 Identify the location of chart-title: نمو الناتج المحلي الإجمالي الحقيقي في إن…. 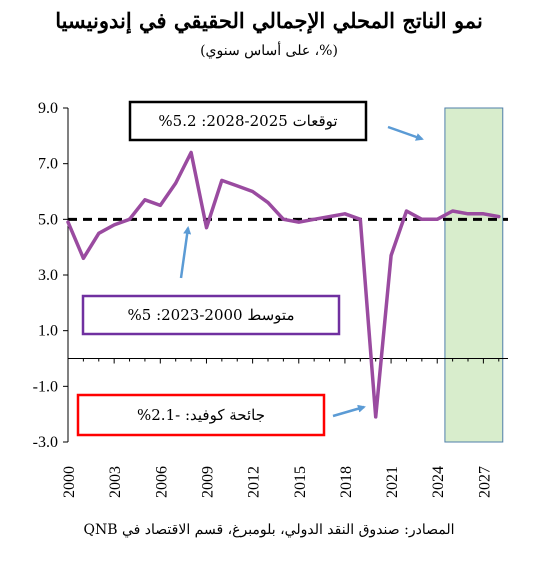
(269, 20).